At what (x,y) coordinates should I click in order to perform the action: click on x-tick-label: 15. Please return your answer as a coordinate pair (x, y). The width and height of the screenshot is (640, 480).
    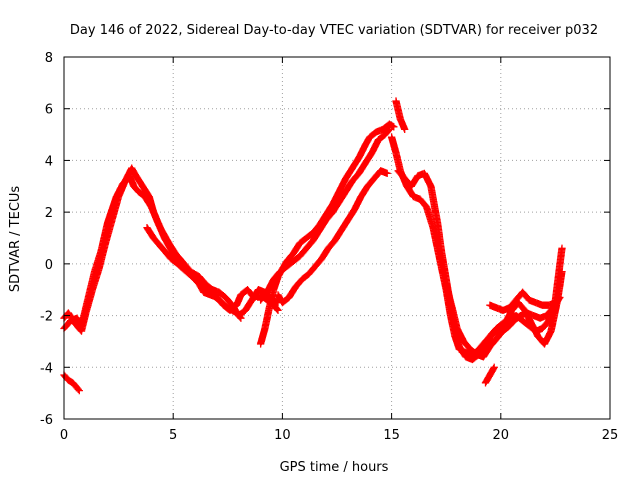
    Looking at the image, I should click on (391, 435).